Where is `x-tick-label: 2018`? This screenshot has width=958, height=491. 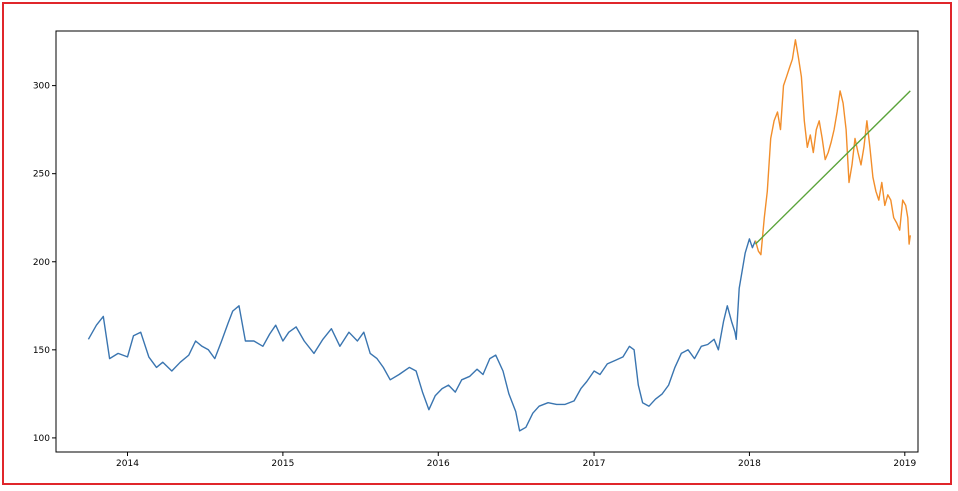 x-tick-label: 2018 is located at coordinates (749, 464).